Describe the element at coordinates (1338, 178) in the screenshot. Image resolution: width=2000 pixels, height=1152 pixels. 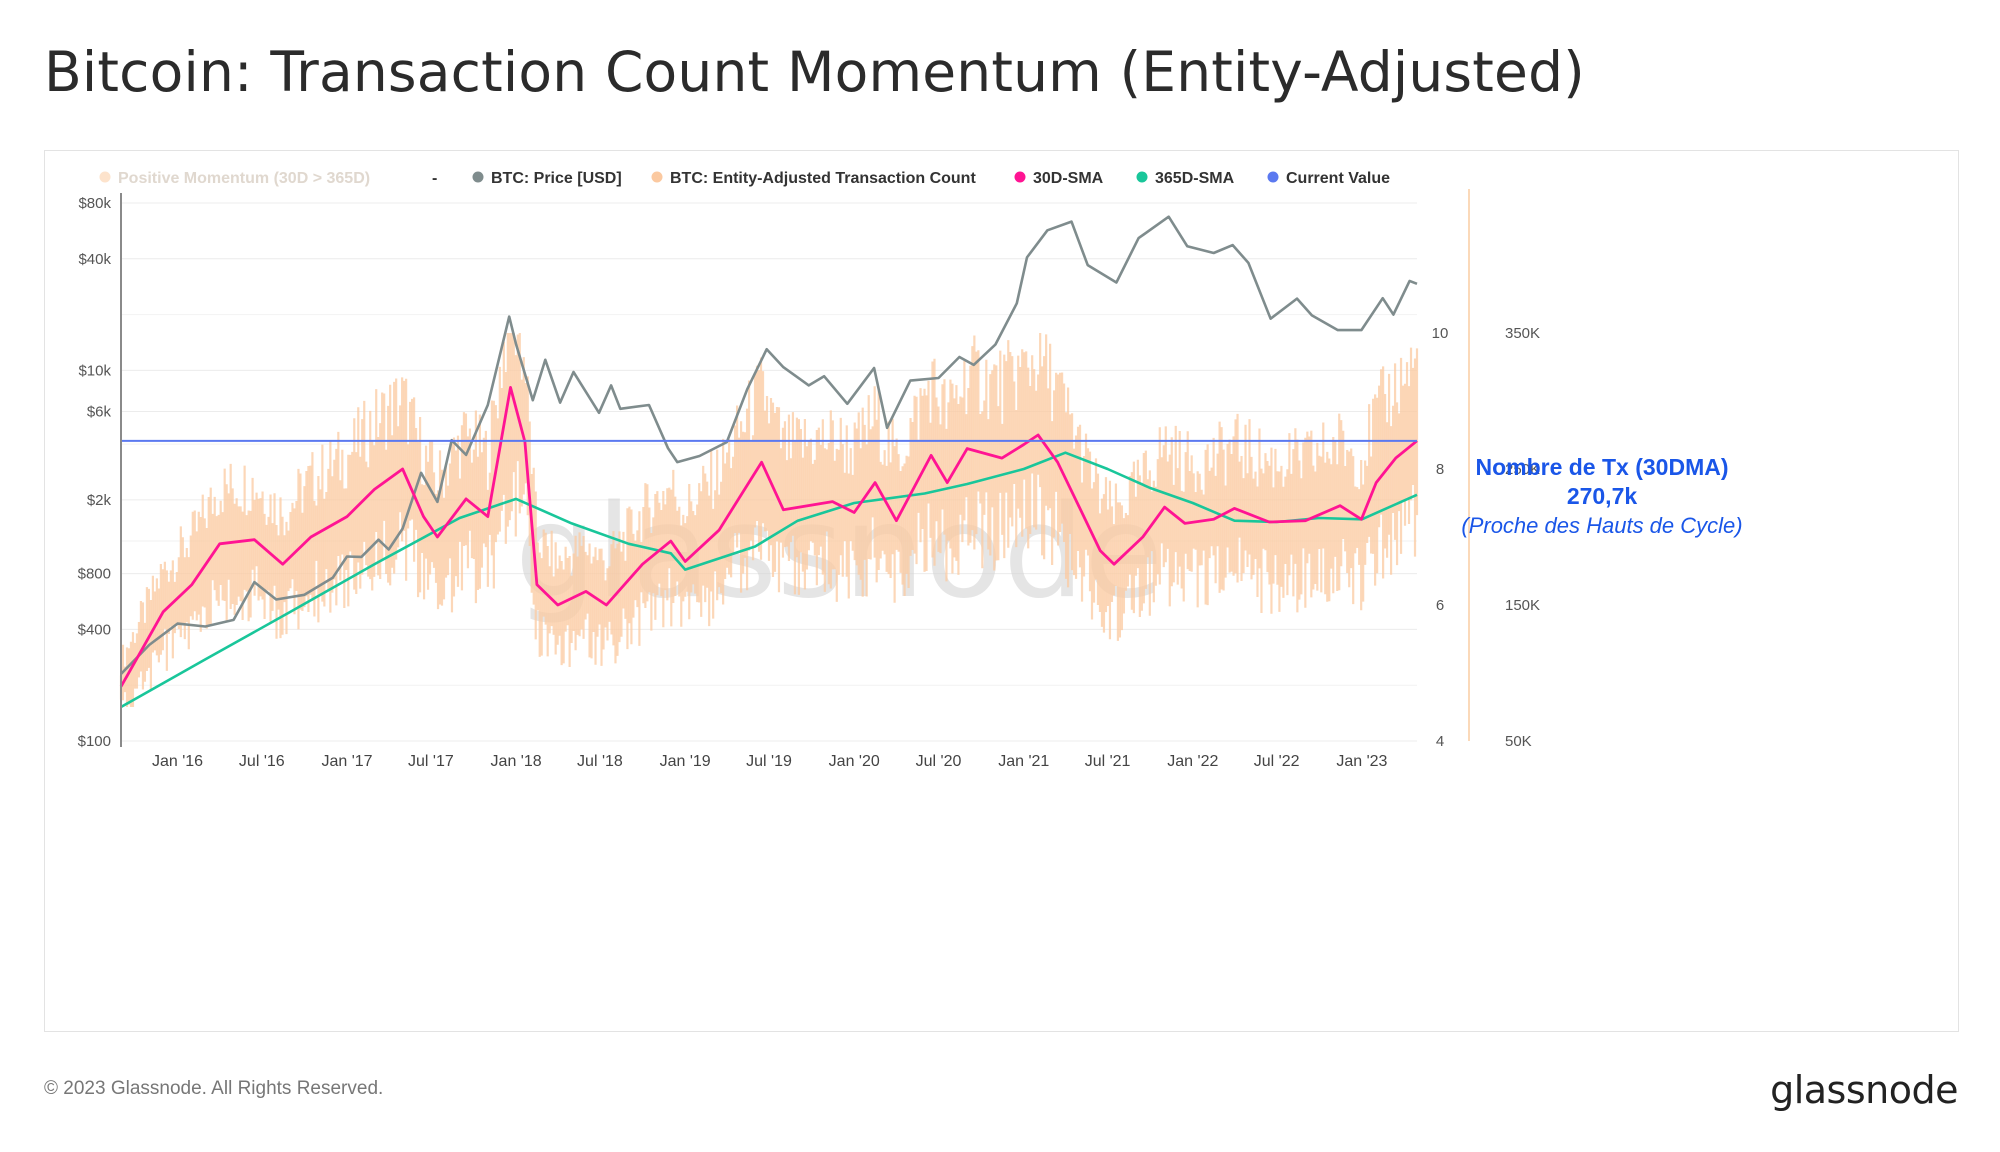
I see `legend-label: Current Value` at that location.